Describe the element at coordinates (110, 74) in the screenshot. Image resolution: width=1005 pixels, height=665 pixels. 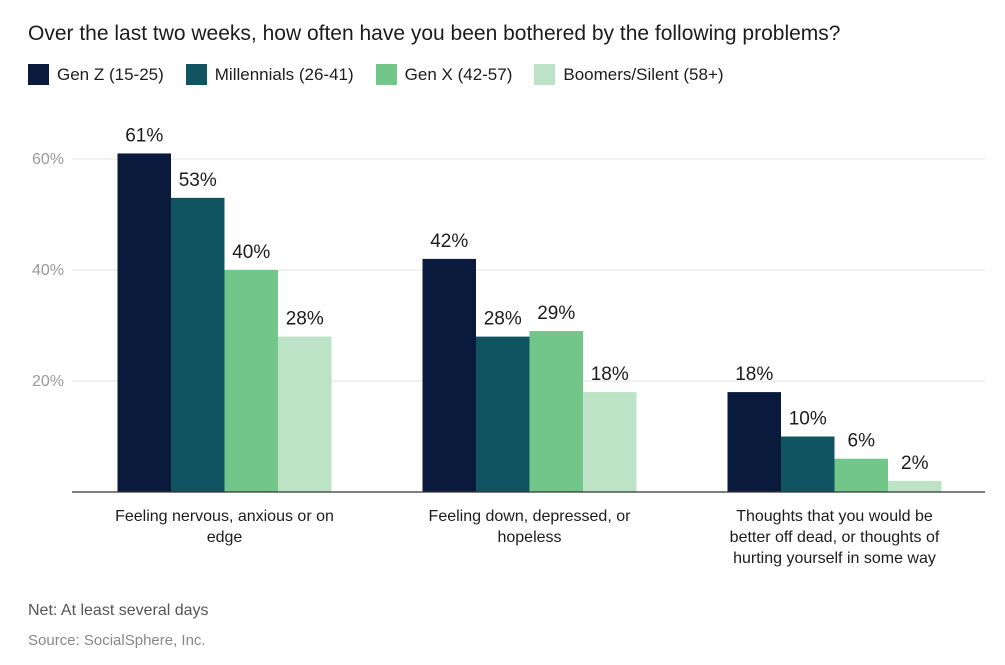
I see `legend-label: Gen Z (15-25)` at that location.